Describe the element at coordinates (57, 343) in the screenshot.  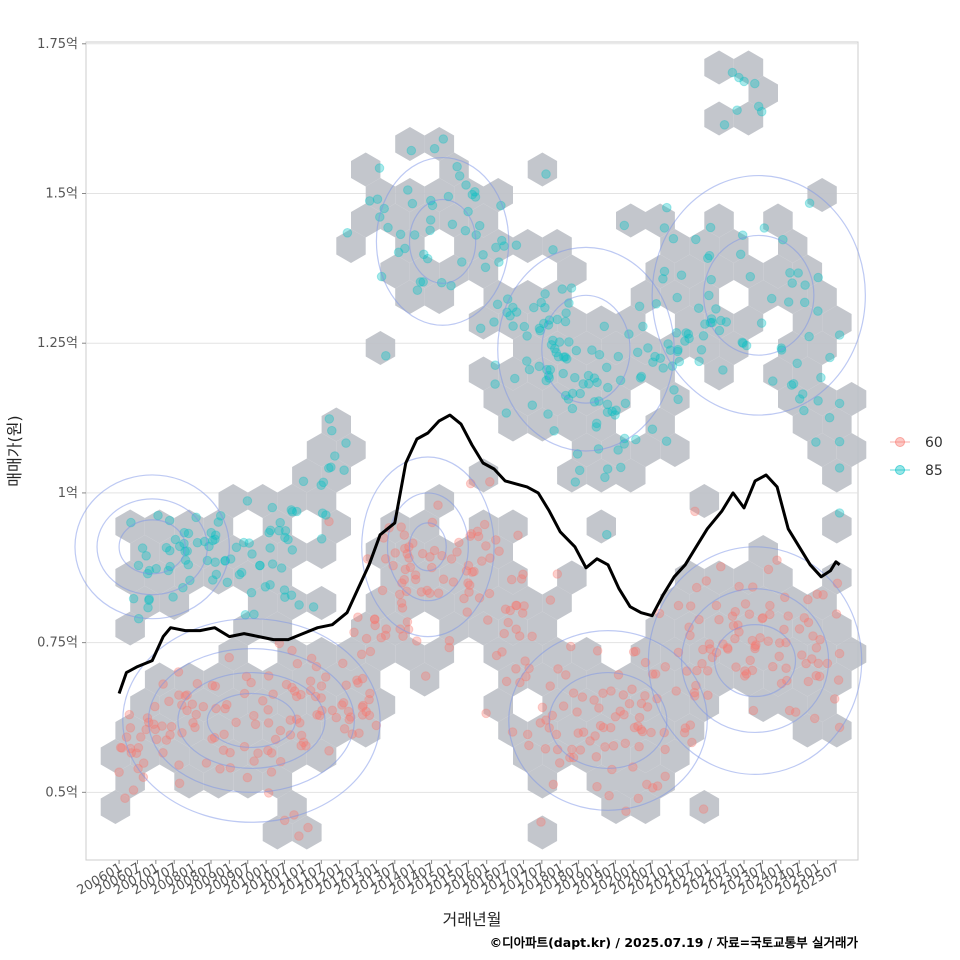
I see `y-tick-label: 1.25억` at that location.